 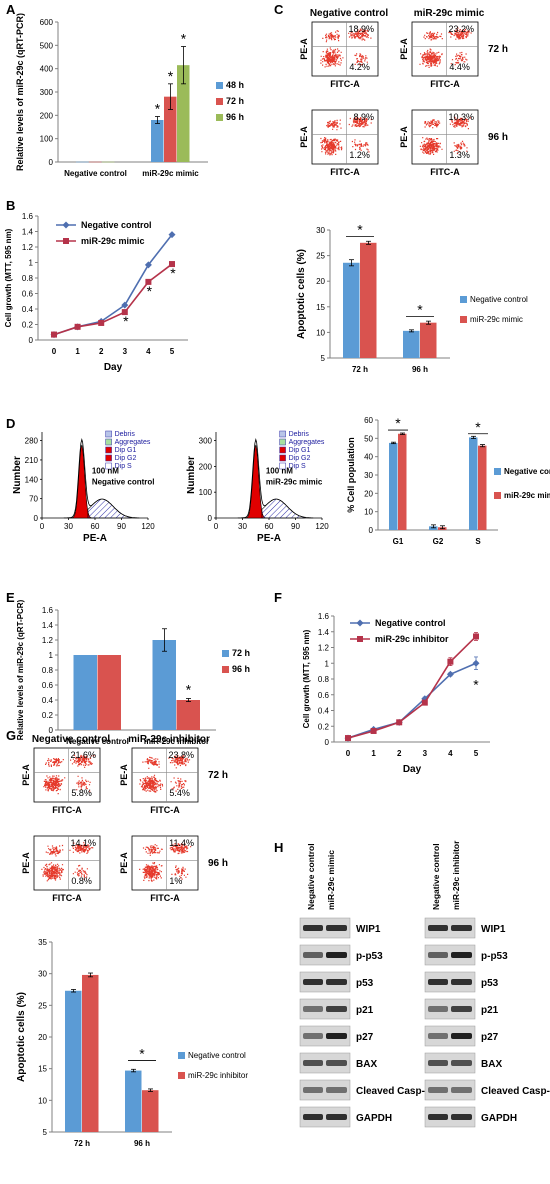 I want to click on x-tick-label: 120, so click(x=148, y=526).